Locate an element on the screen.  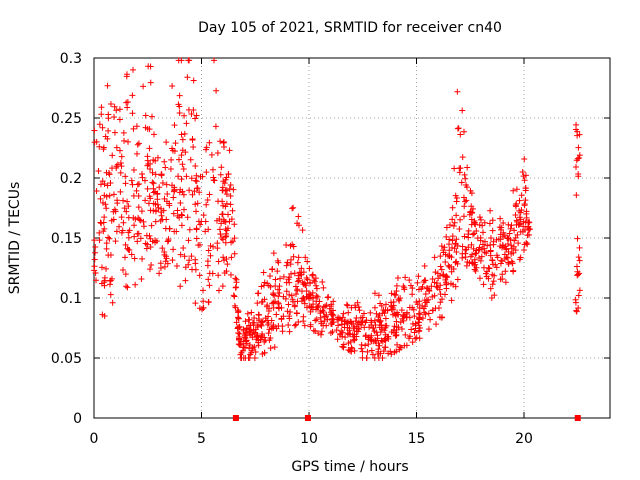
y-tick-label: 0.25 is located at coordinates (66, 119).